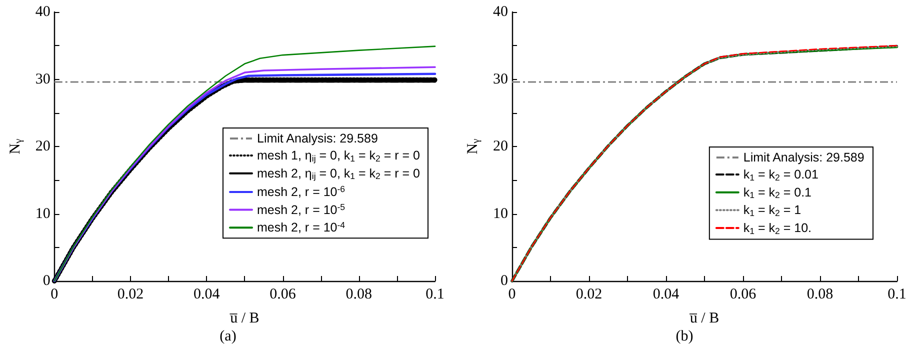 This screenshot has width=913, height=348. Describe the element at coordinates (685, 336) in the screenshot. I see `text: (b)` at that location.